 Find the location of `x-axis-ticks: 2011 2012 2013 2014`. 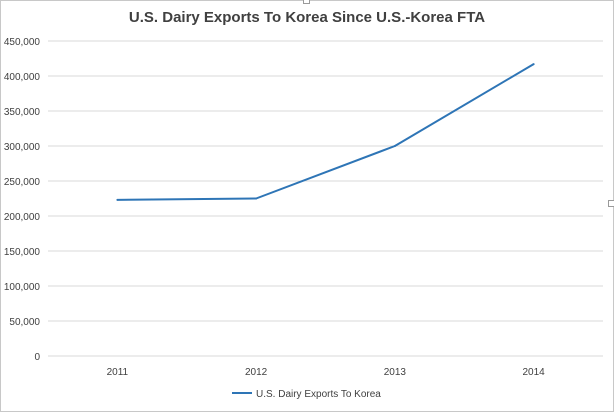

x-axis-ticks: 2011 2012 2013 2014 is located at coordinates (326, 372).